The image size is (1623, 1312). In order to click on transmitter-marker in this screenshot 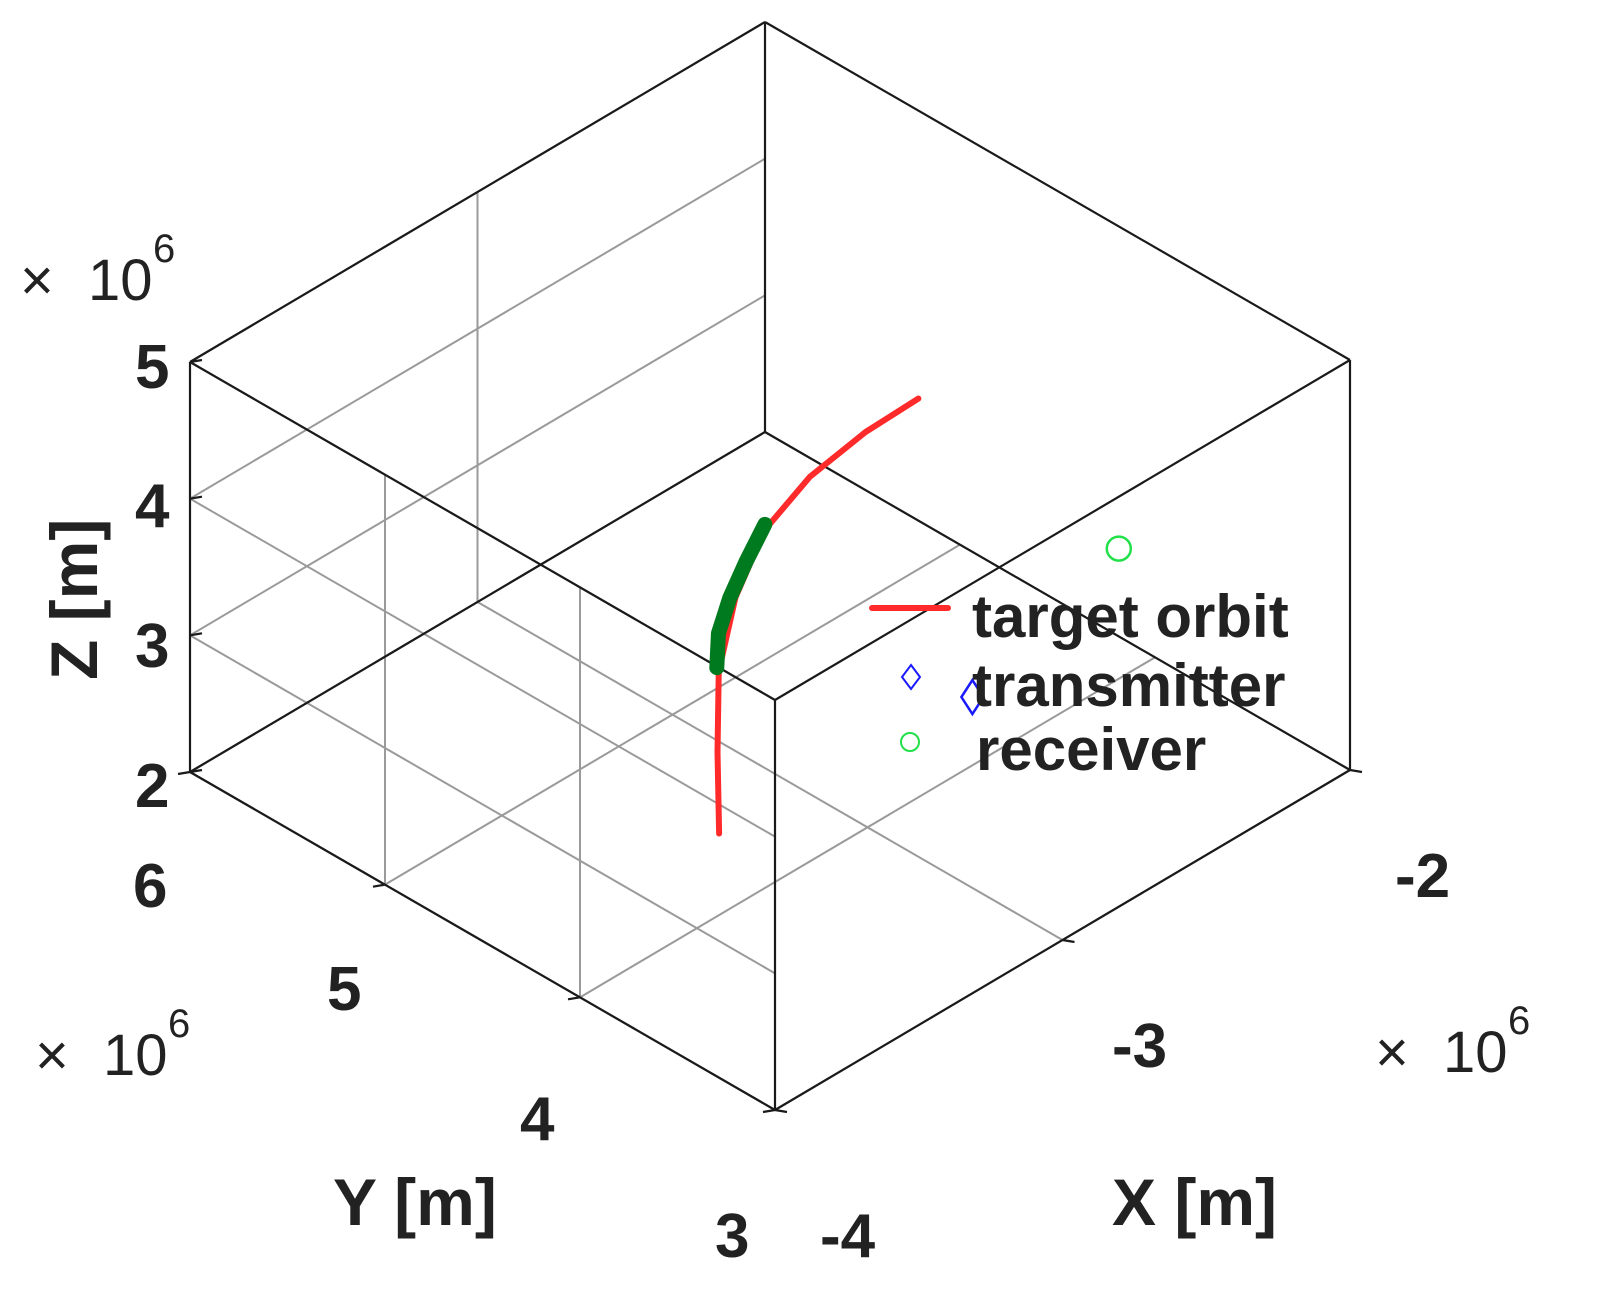, I will do `click(972, 697)`.